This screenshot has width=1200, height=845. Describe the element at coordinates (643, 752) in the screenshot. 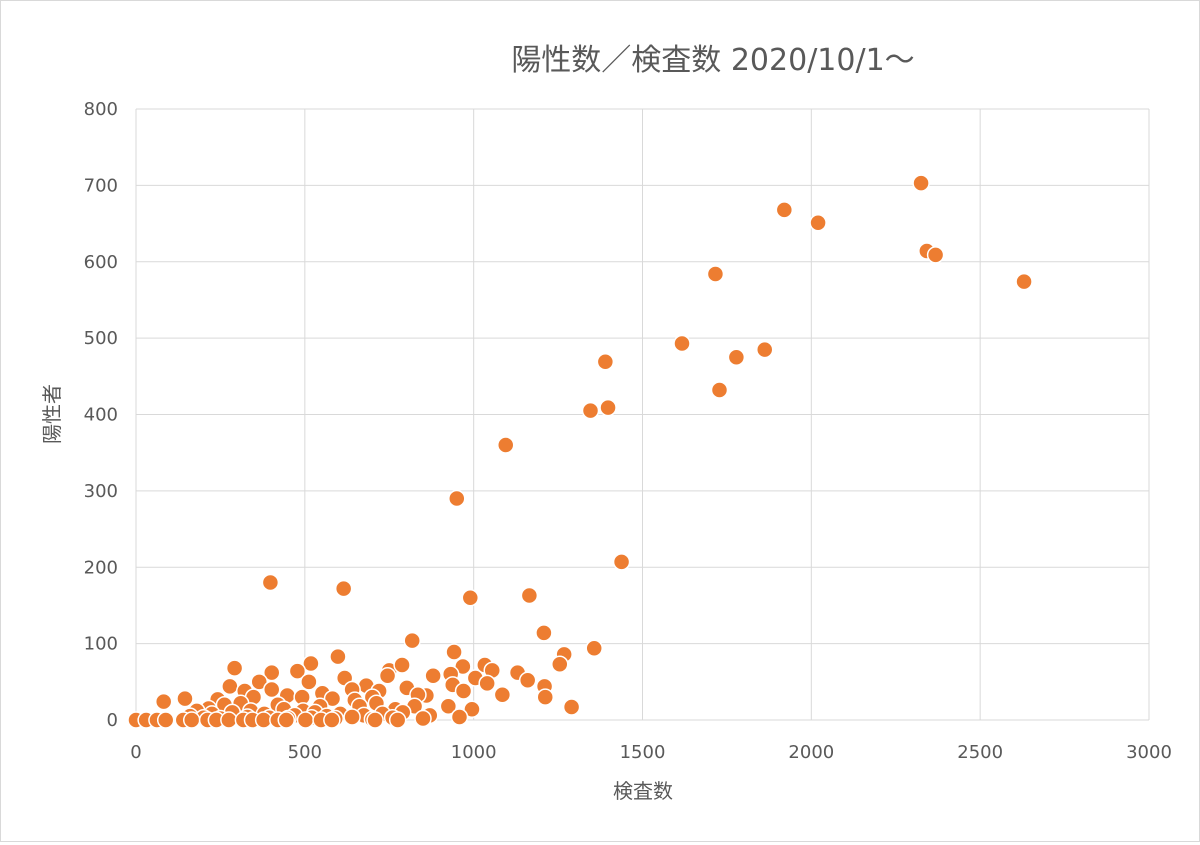

I see `x-tick-label: 1500` at that location.